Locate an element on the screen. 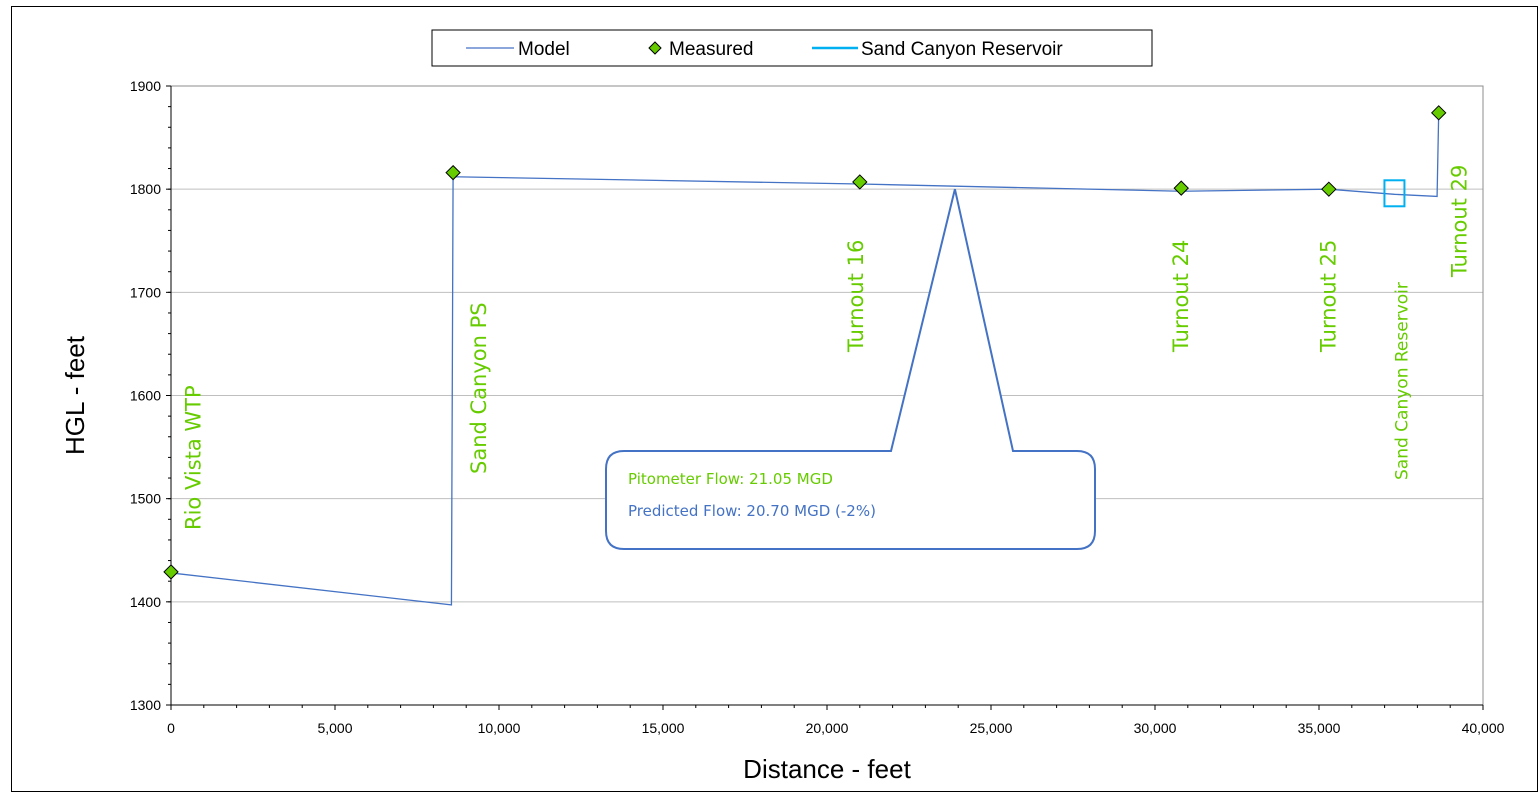  y-tick-label: 1600 is located at coordinates (145, 396).